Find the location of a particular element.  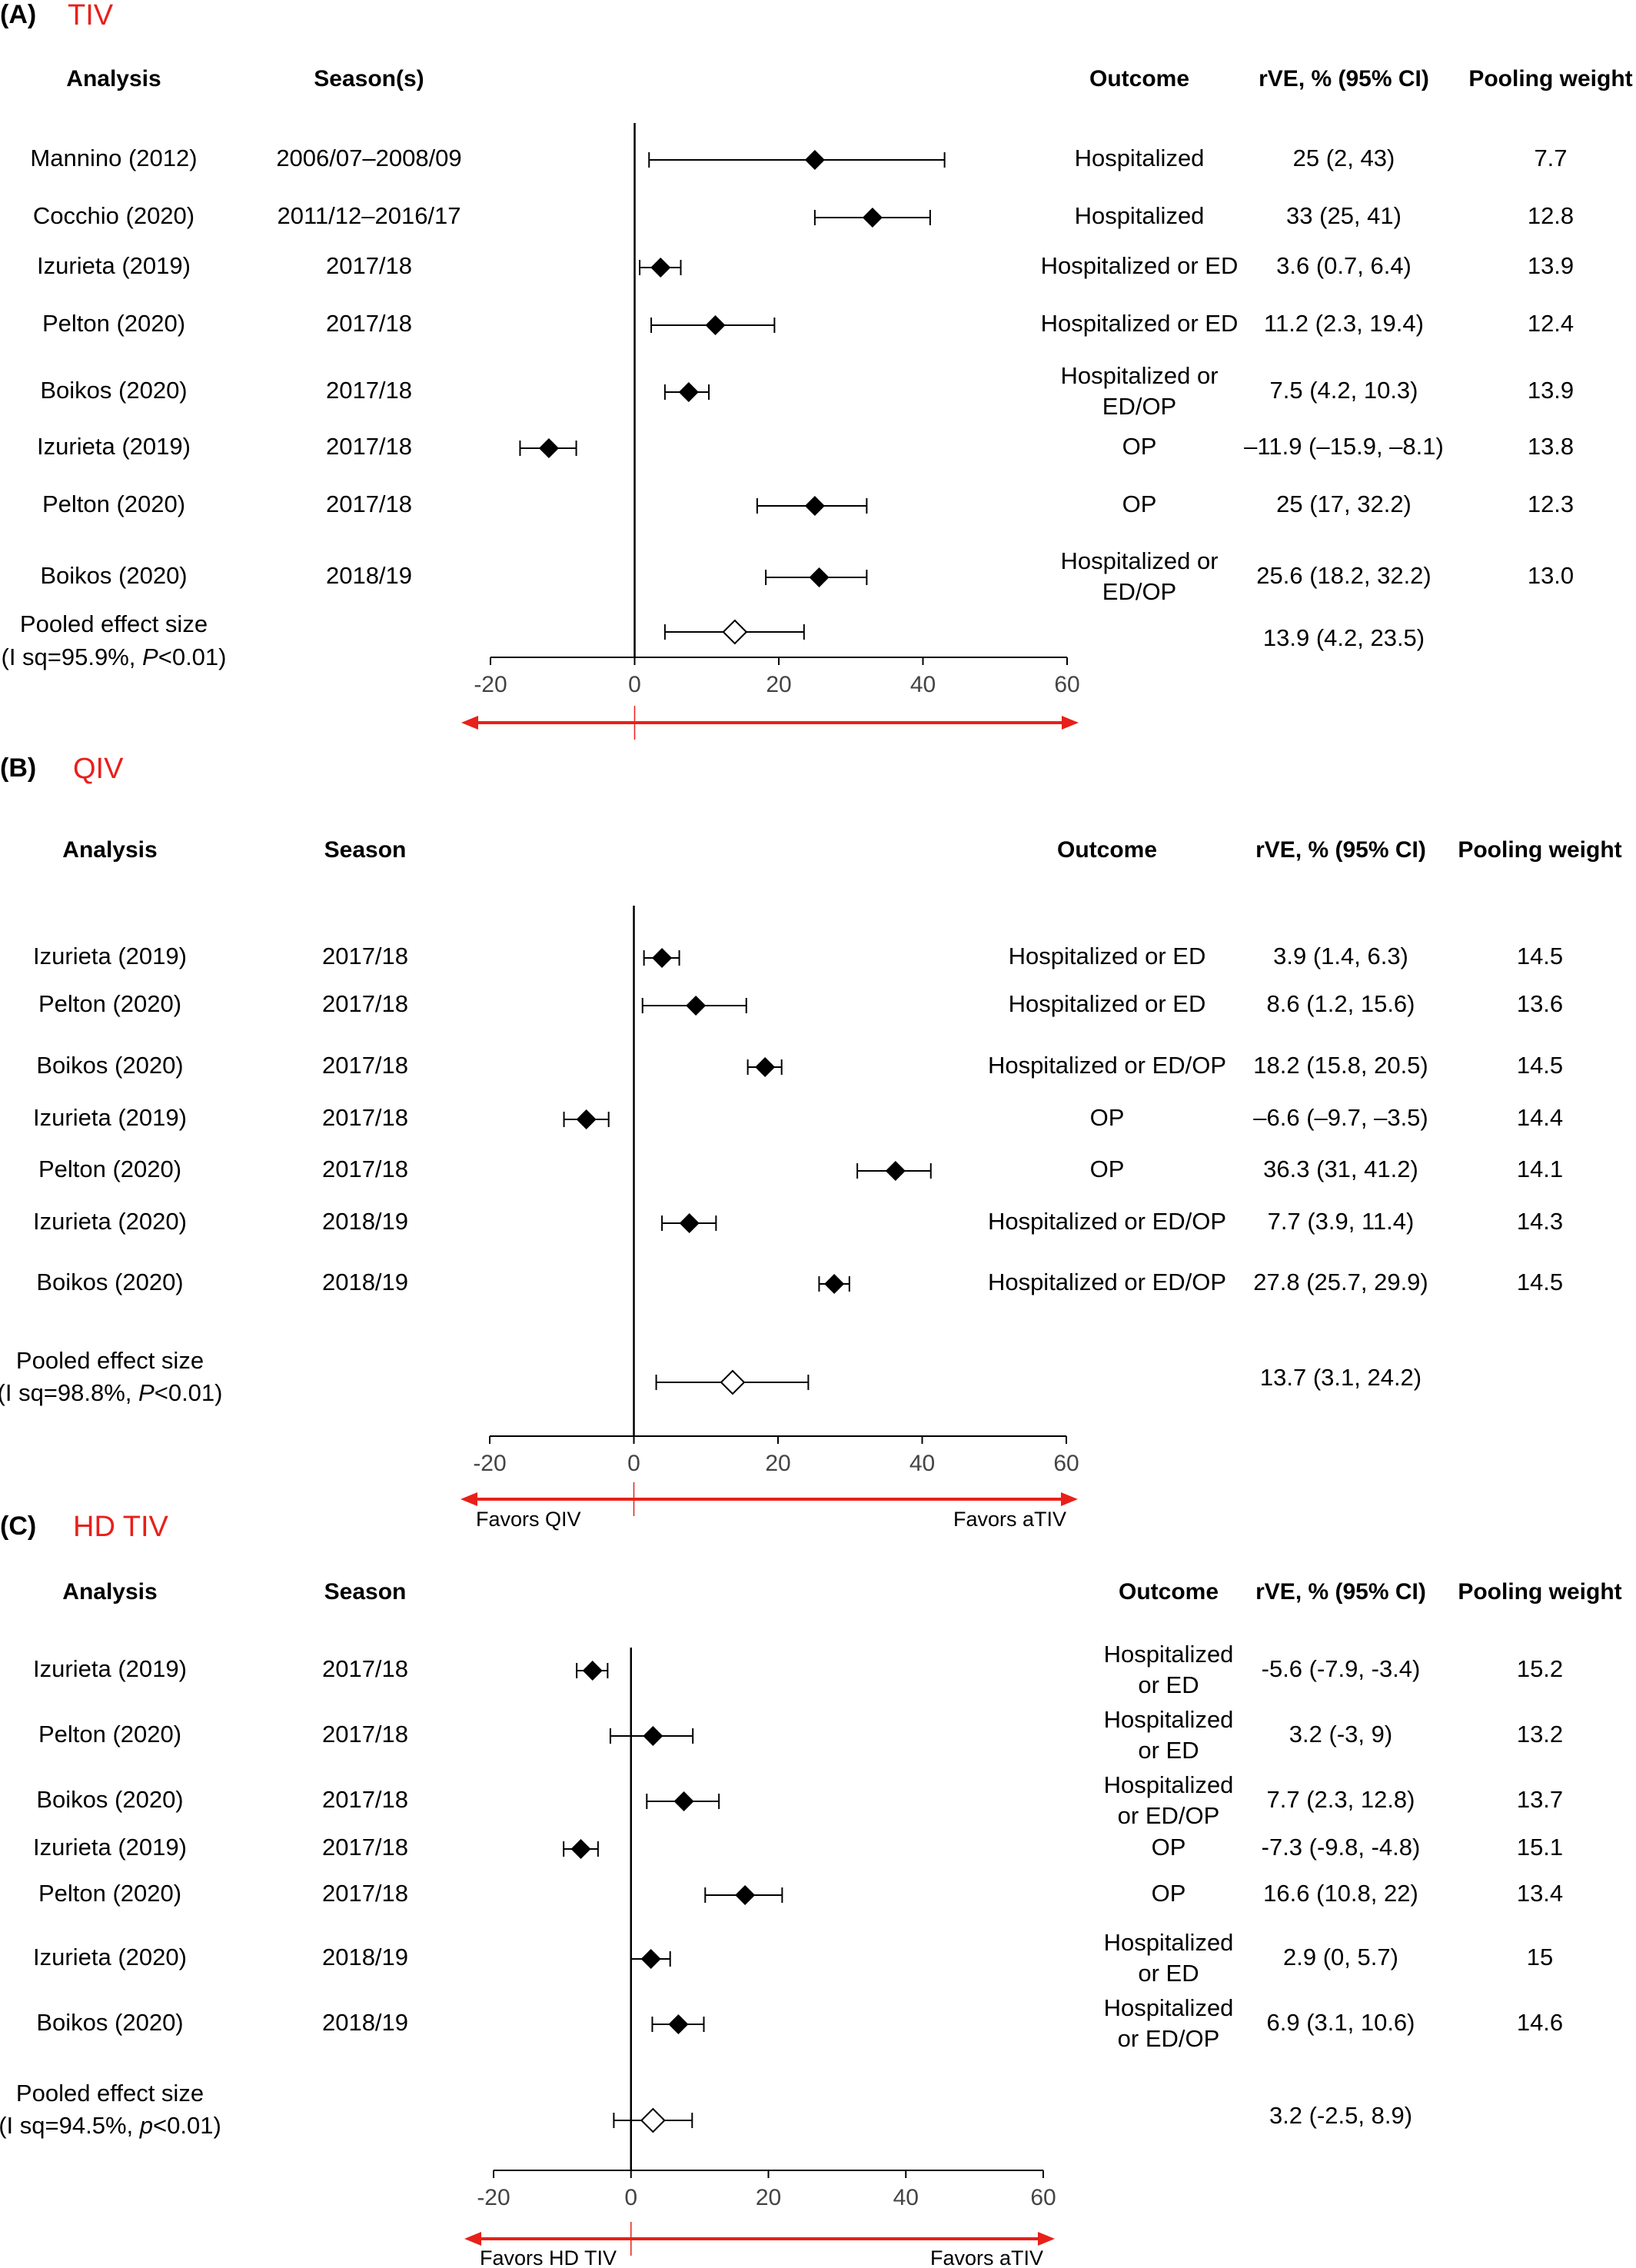

study-rve: 25 (2, 43) is located at coordinates (1344, 158).